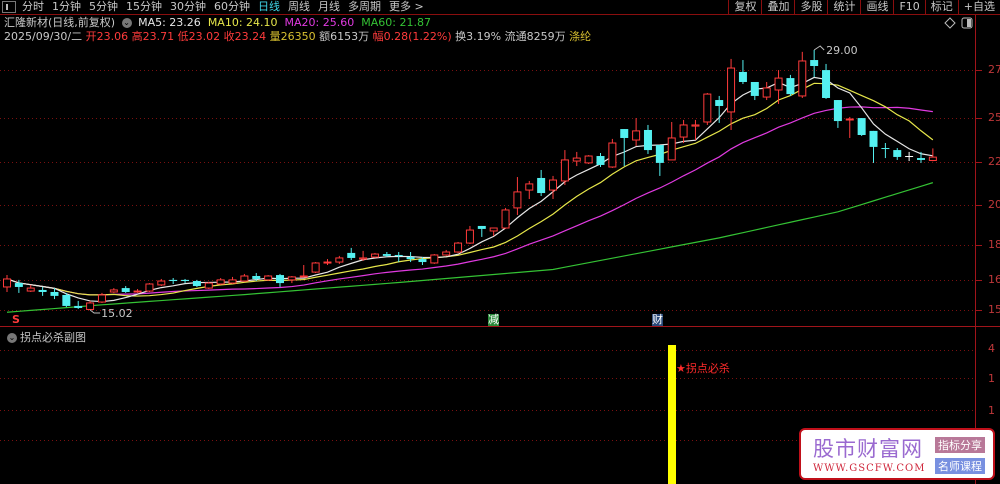  What do you see at coordinates (810, 7) in the screenshot?
I see `toolbar-button: 多股` at bounding box center [810, 7].